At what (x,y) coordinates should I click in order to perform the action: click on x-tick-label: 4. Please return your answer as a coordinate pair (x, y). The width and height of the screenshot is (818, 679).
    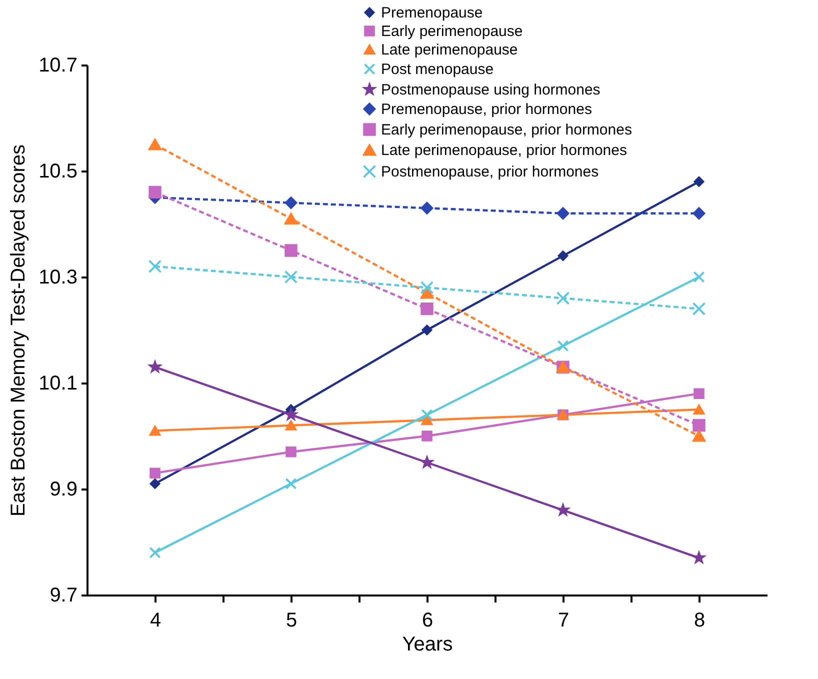
    Looking at the image, I should click on (156, 621).